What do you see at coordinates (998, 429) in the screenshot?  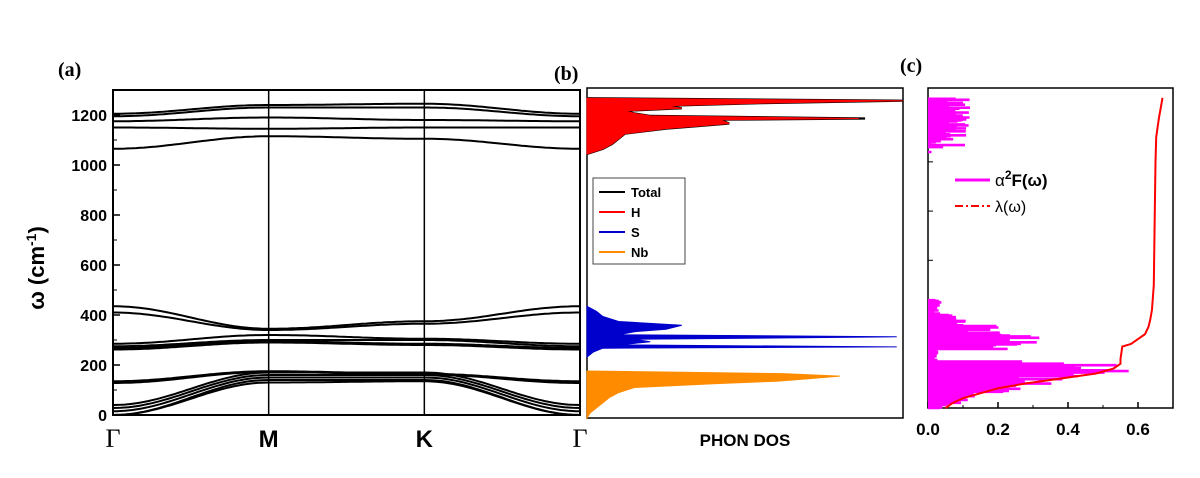 I see `eliashberg-x-tick-label: 0.2` at bounding box center [998, 429].